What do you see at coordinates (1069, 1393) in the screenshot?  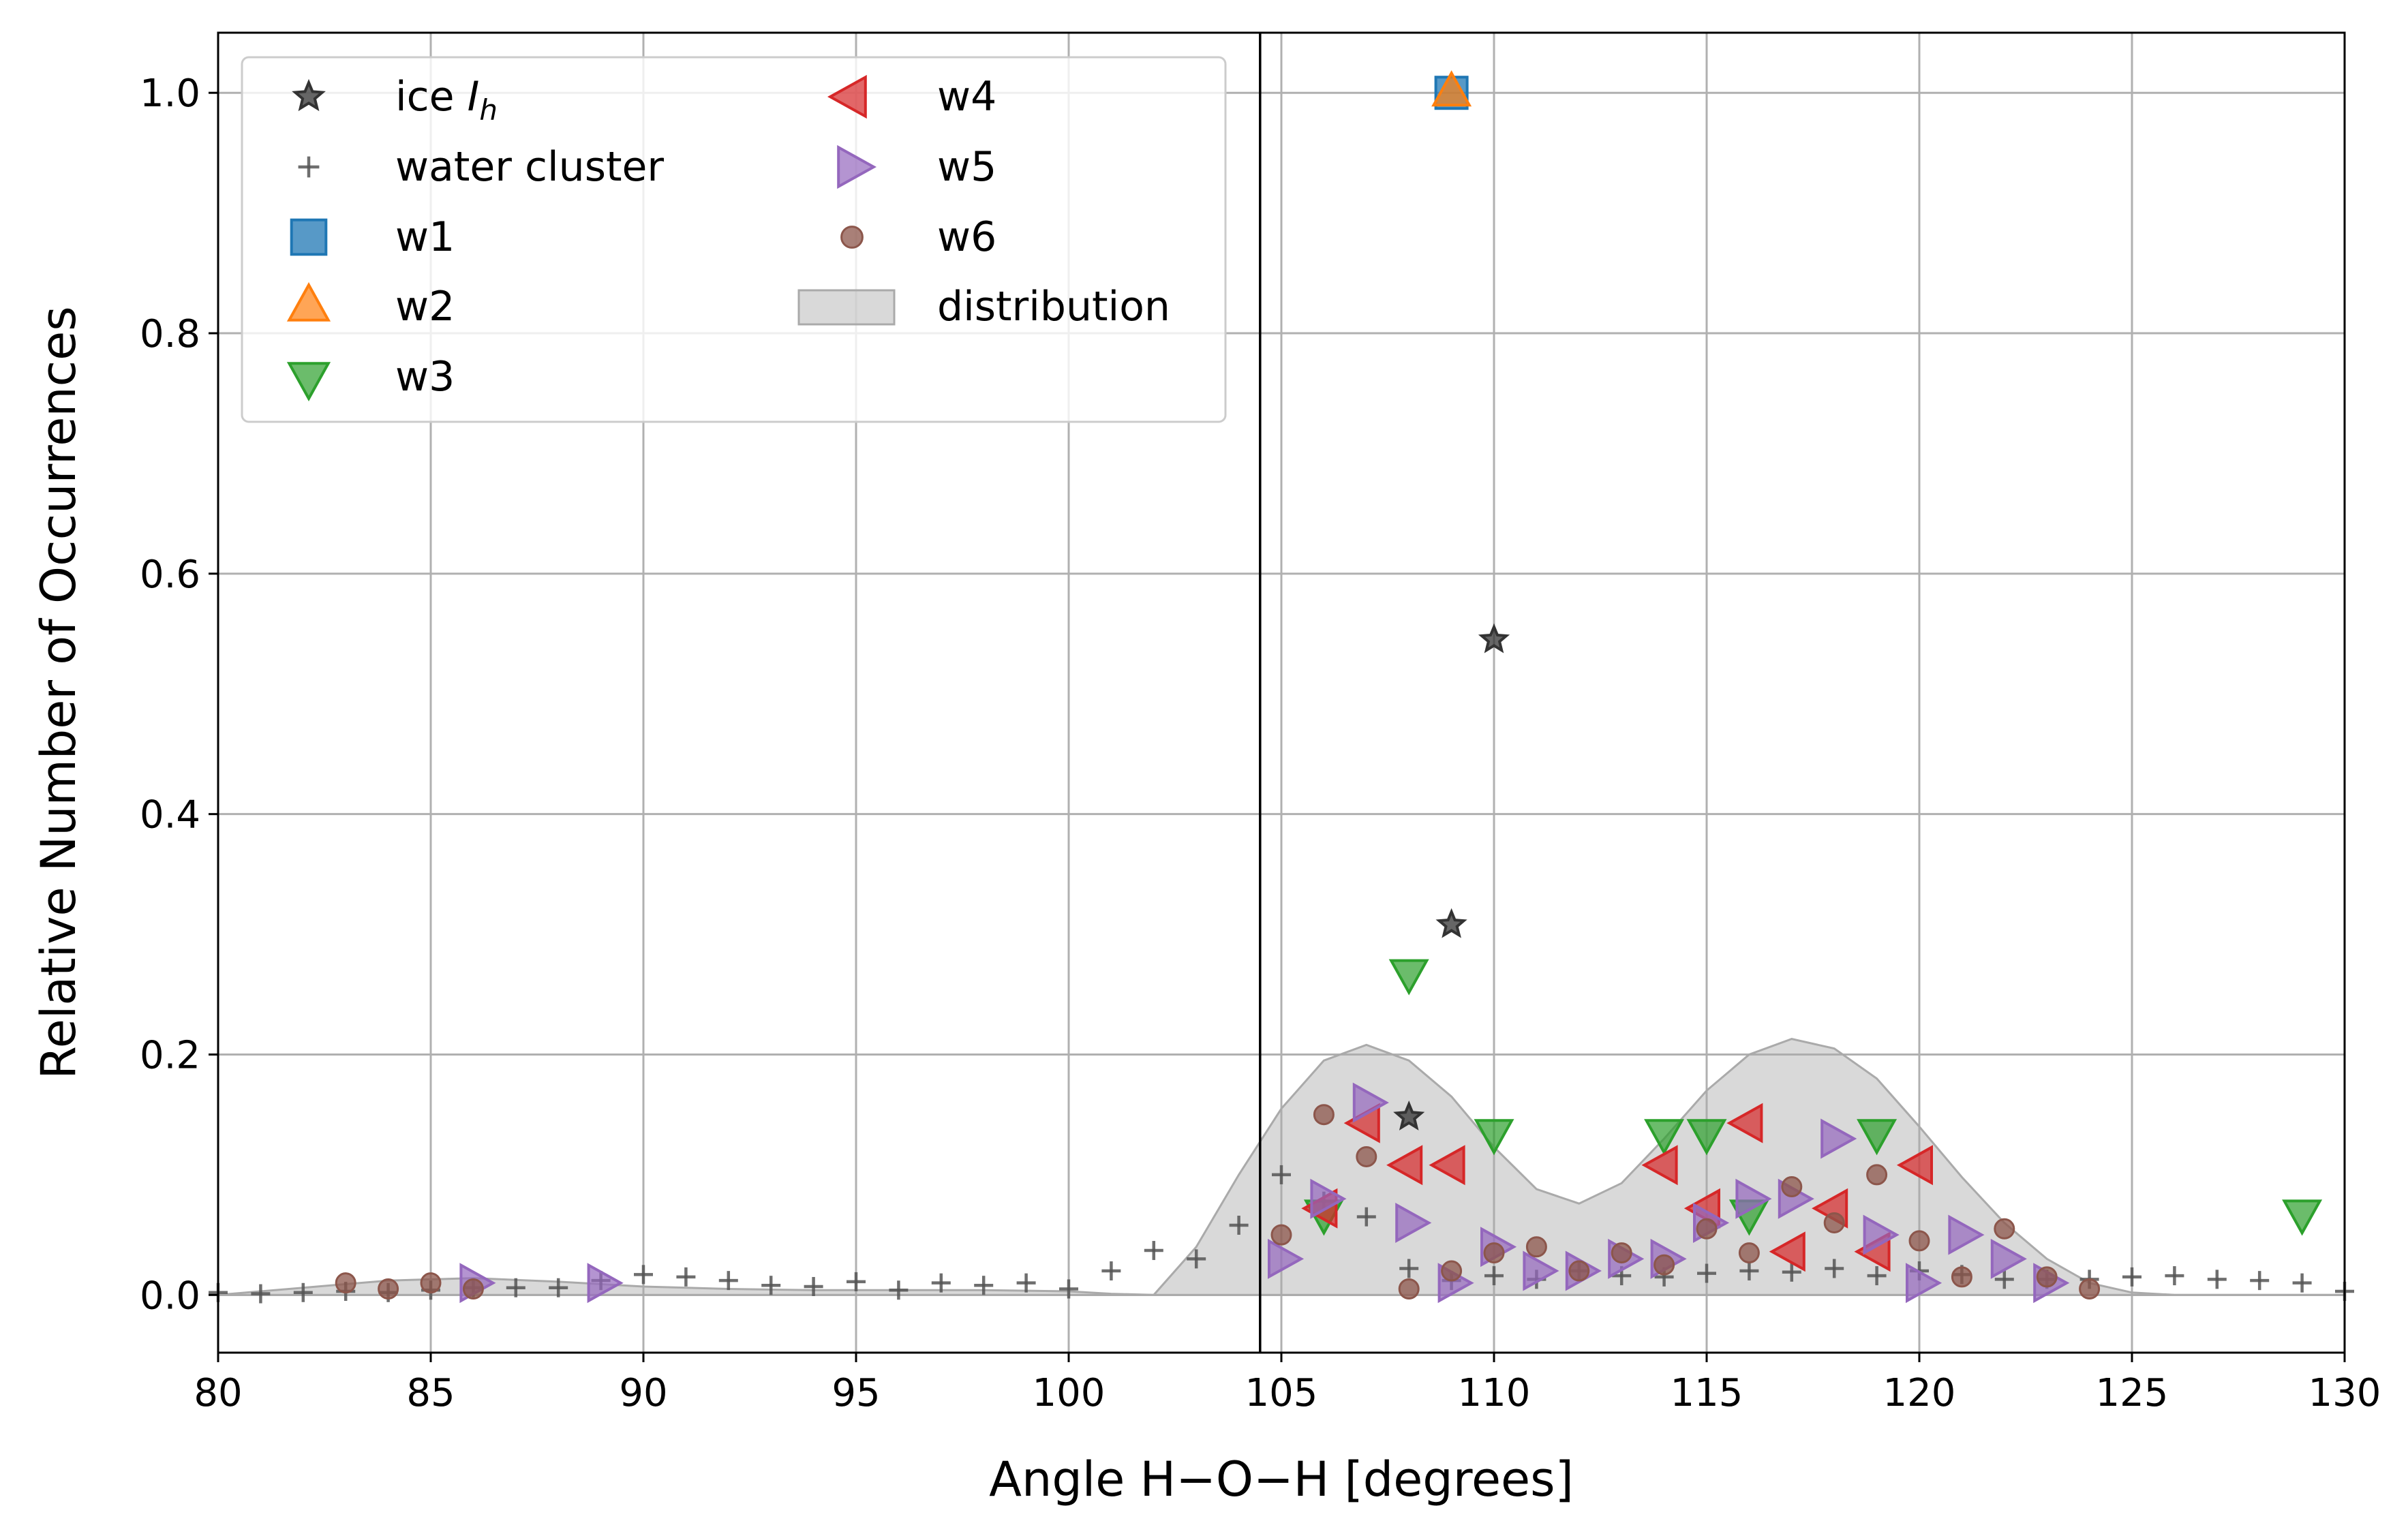 I see `x-tick-label: 100` at bounding box center [1069, 1393].